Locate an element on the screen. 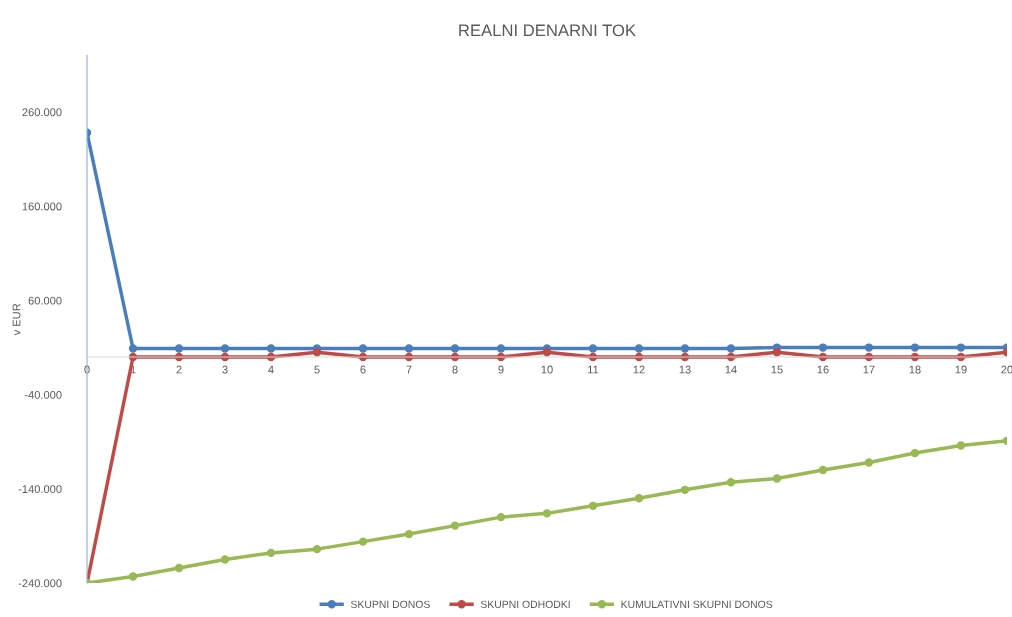 Image resolution: width=1012 pixels, height=617 pixels. chart-title: REALNI DENARNI TOK is located at coordinates (547, 30).